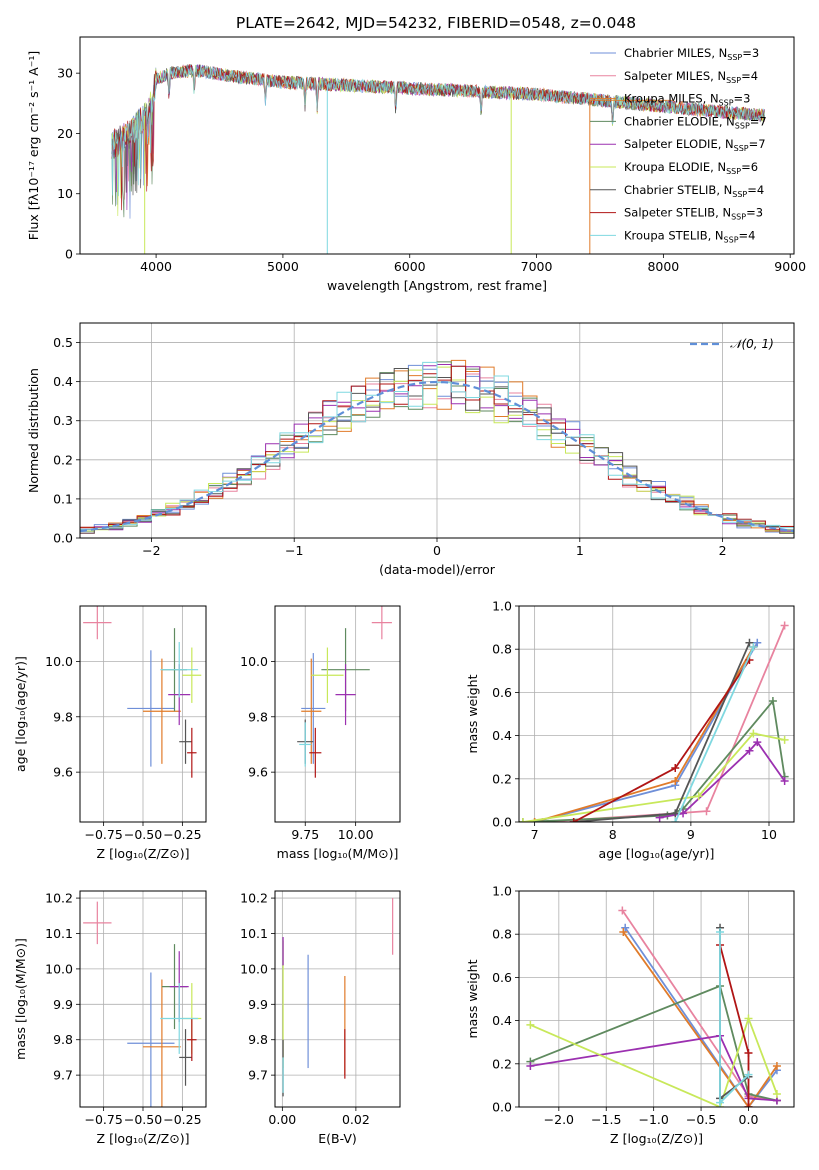 This screenshot has width=819, height=1170. What do you see at coordinates (502, 606) in the screenshot?
I see `y-tick-label: 1.0` at bounding box center [502, 606].